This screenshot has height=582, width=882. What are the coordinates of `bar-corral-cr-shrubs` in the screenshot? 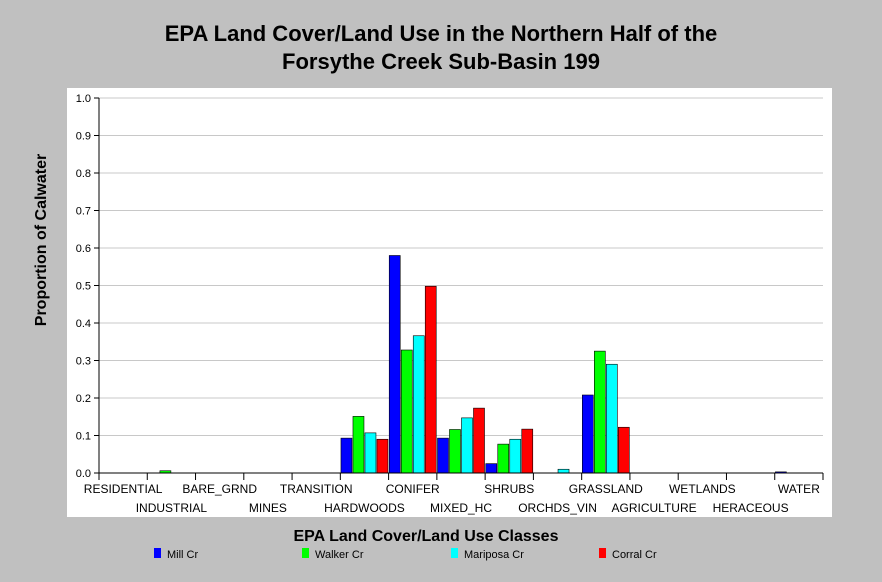 It's located at (527, 451).